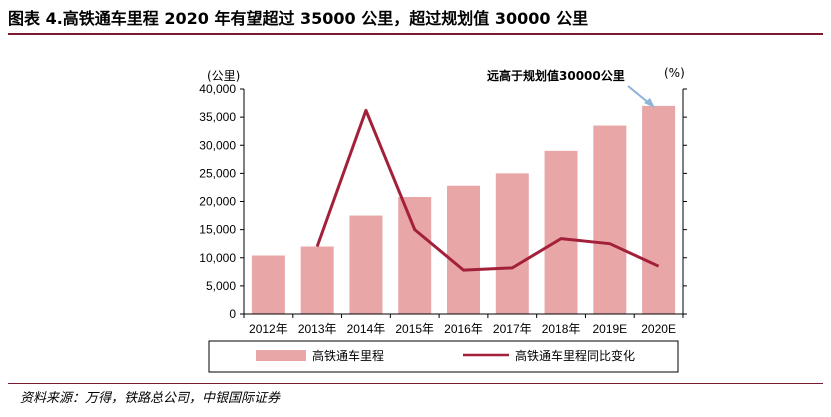  What do you see at coordinates (463, 329) in the screenshot?
I see `x-tick-label-2016年: 2016年` at bounding box center [463, 329].